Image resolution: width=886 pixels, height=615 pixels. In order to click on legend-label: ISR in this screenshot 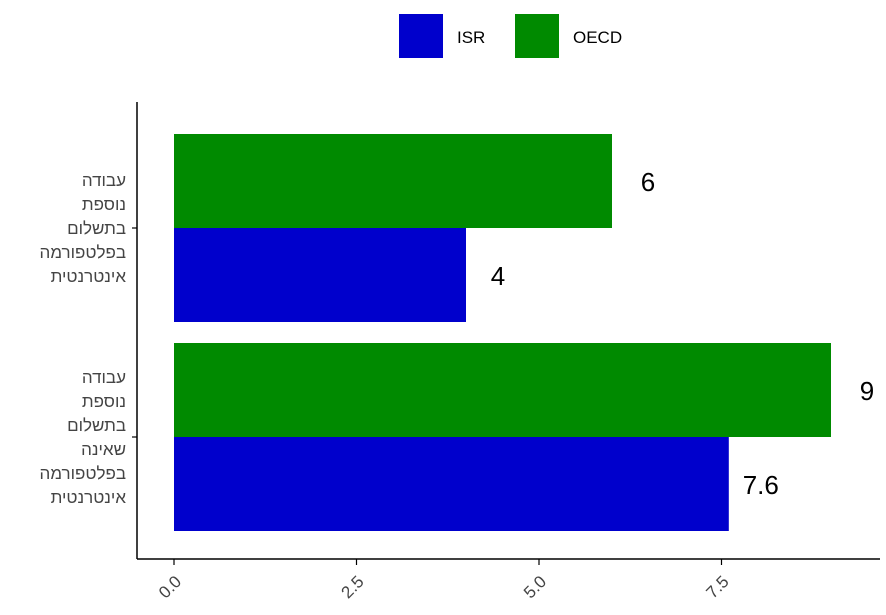, I will do `click(471, 37)`.